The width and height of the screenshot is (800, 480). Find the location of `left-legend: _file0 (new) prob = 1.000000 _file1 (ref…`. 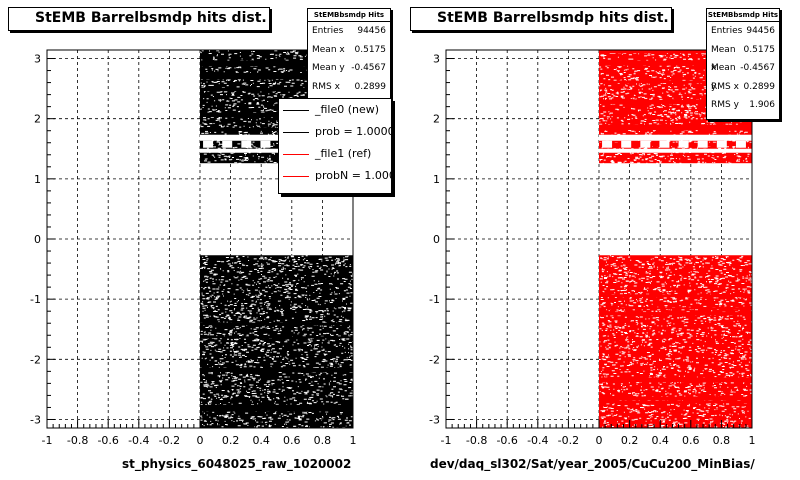

left-legend: _file0 (new) prob = 1.000000 _file1 (ref… is located at coordinates (335, 146).